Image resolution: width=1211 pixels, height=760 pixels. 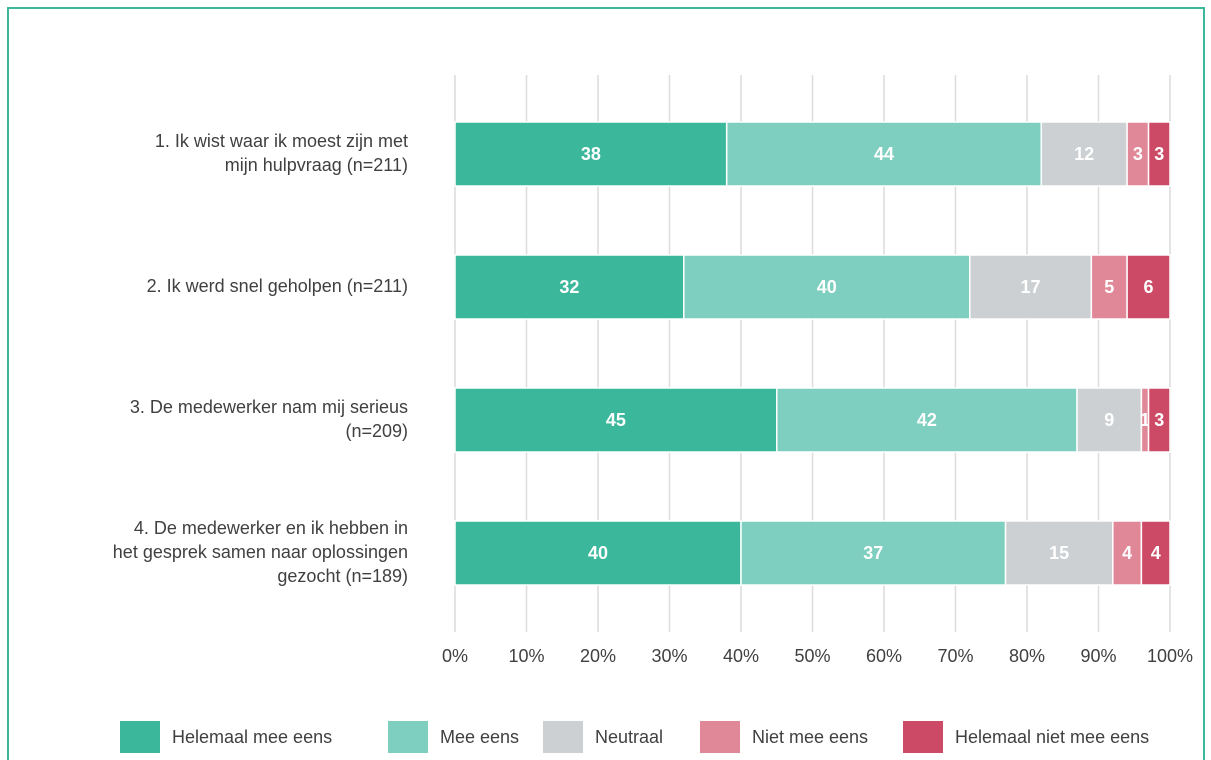 I want to click on data-label: 6, so click(x=1149, y=287).